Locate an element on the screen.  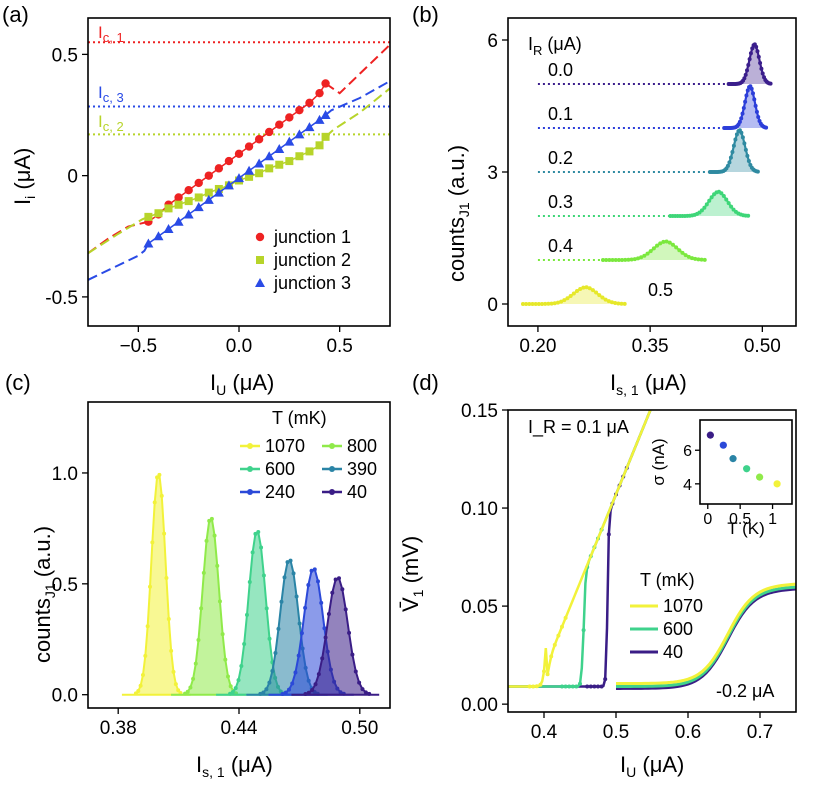
panel-b-ylabel: countsJ1 (a.u.) is located at coordinates (458, 213).